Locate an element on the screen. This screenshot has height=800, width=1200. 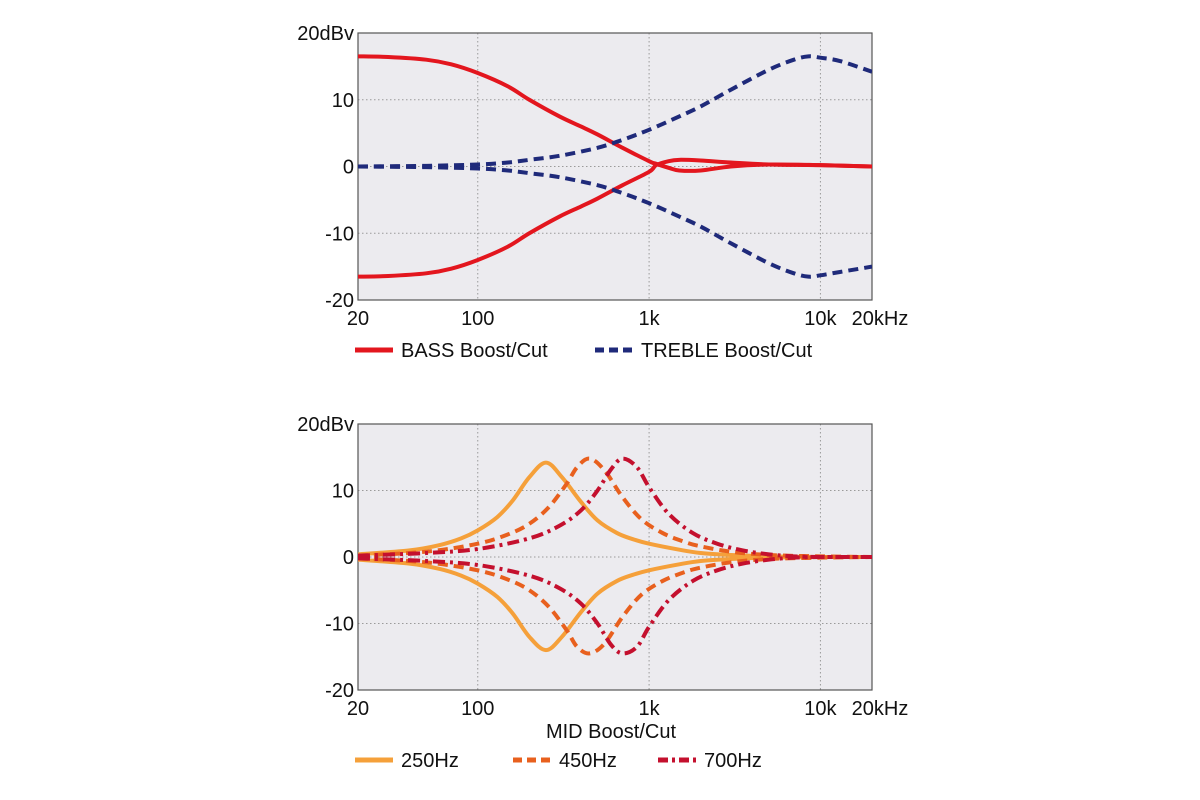
chart-0-series-treble-boost-cut-cut-curve is located at coordinates (615, 221).